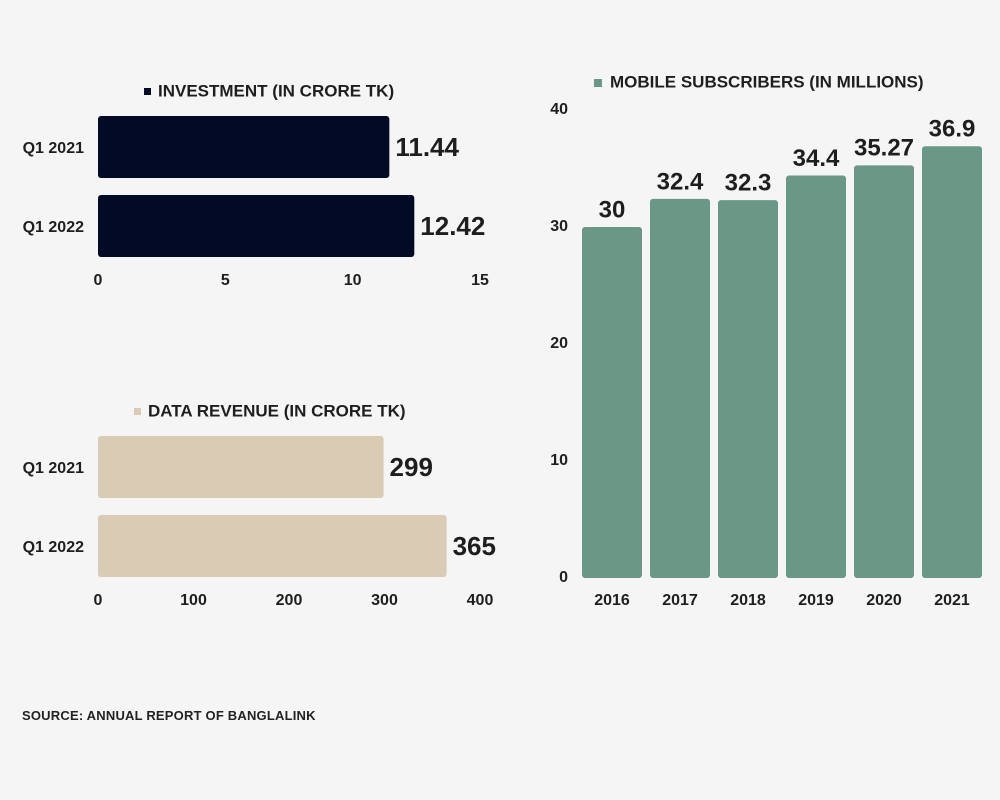 The height and width of the screenshot is (800, 1000). I want to click on investment-value-label: 12.42, so click(452, 226).